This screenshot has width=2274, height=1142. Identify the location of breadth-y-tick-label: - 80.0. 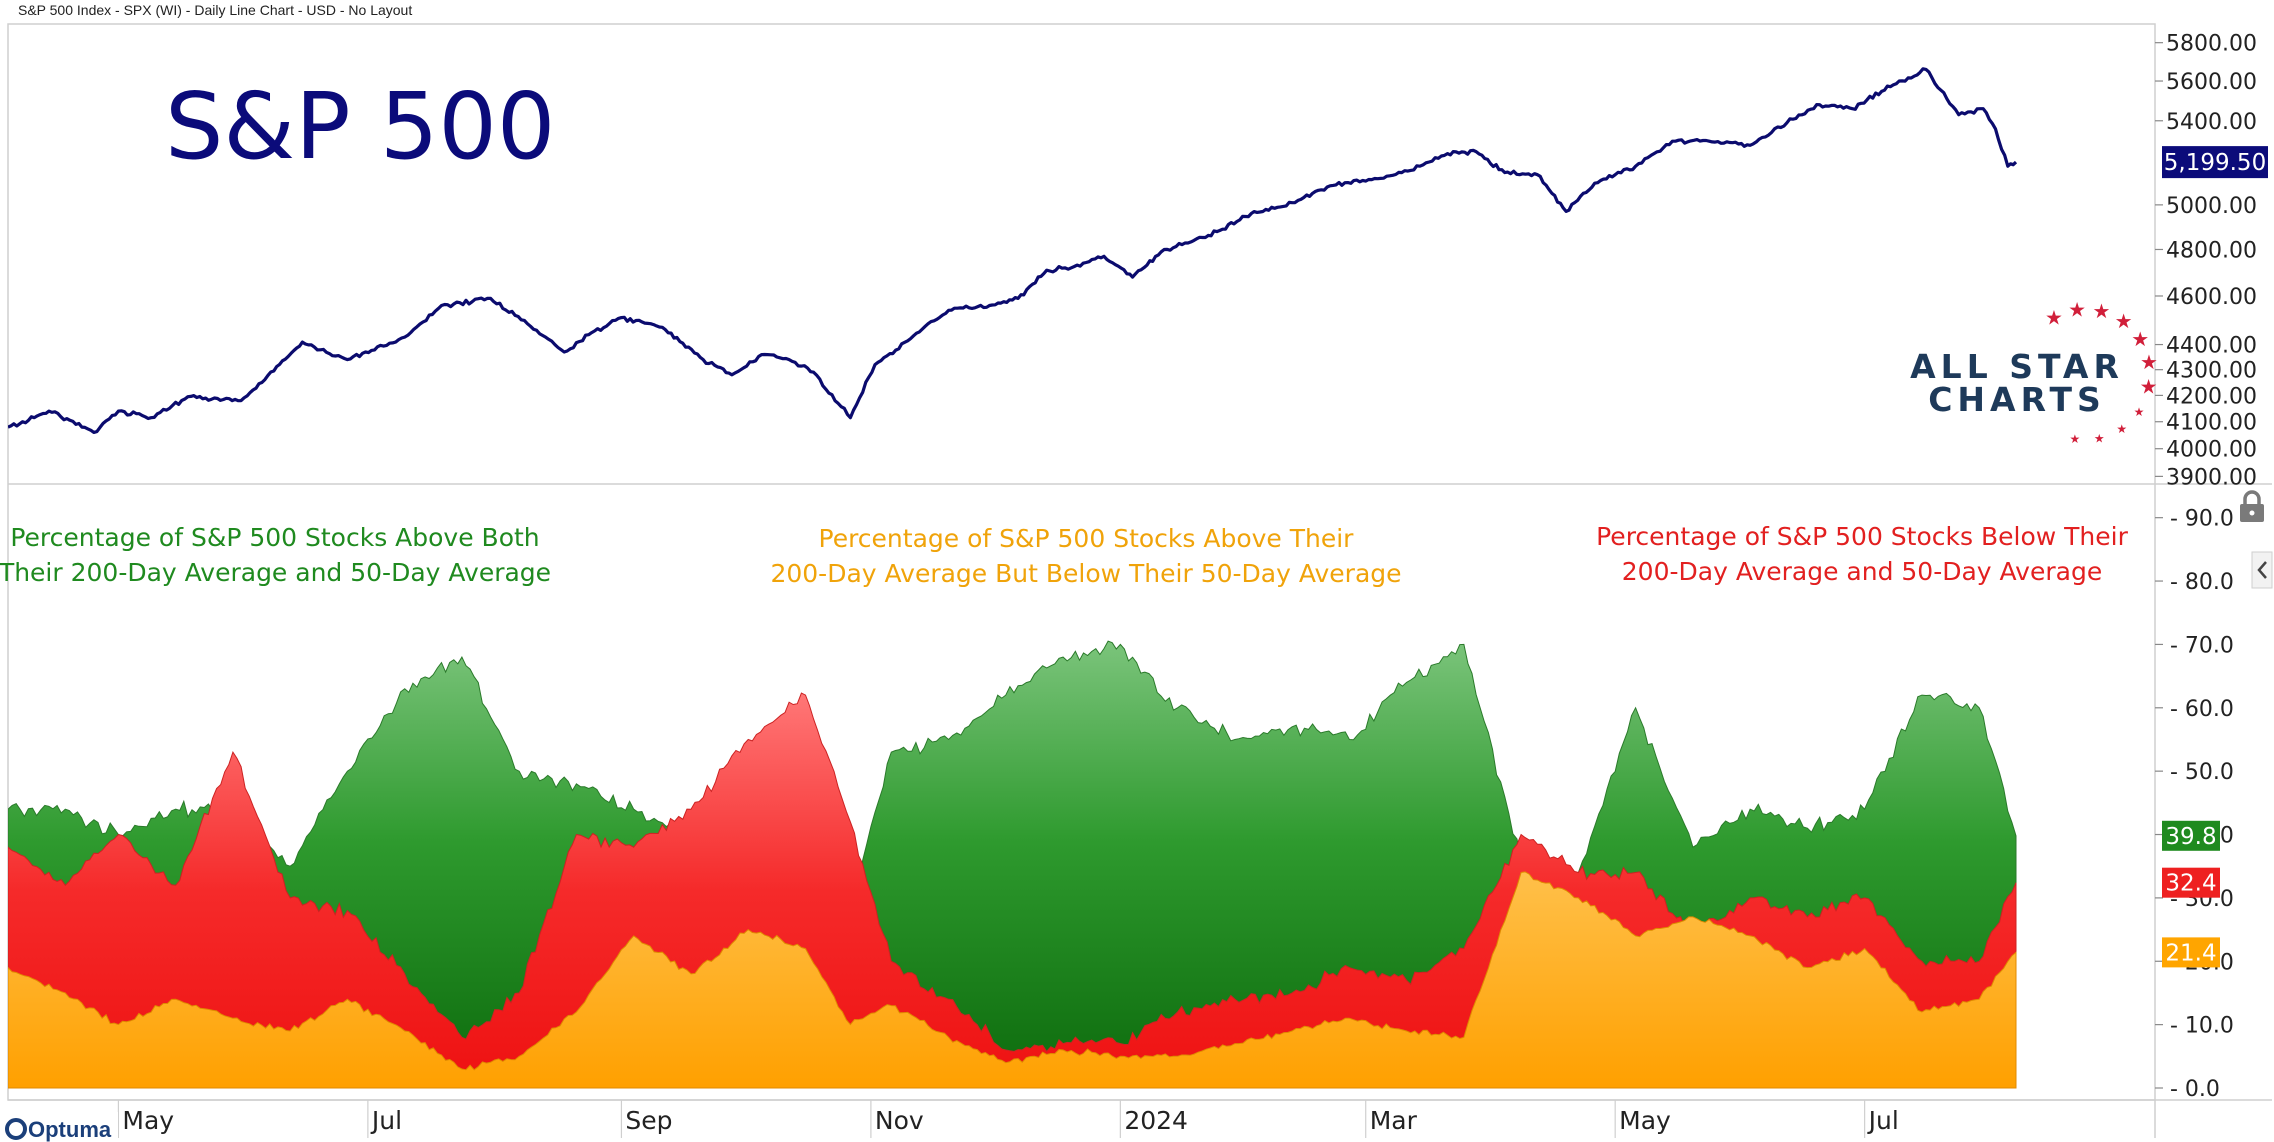
(2202, 582).